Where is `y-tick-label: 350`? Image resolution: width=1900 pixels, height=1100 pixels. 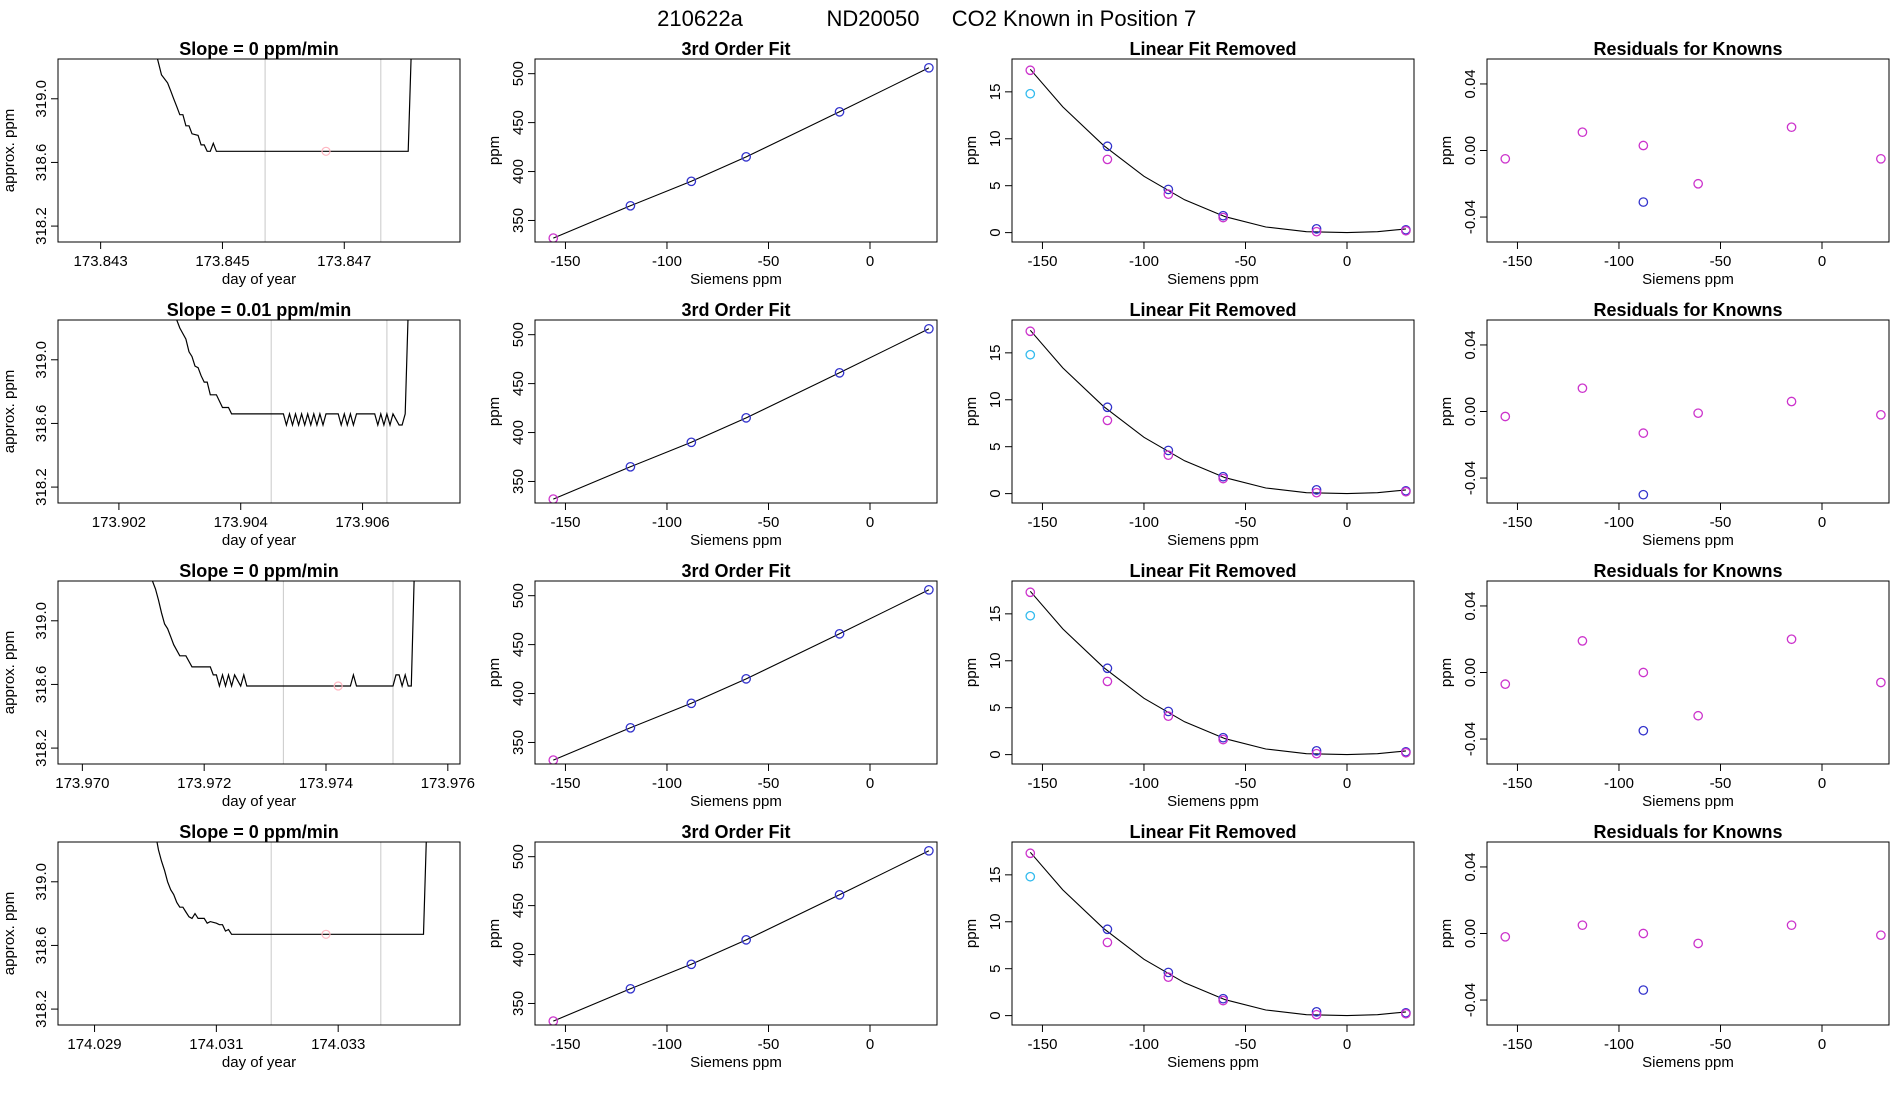 y-tick-label: 350 is located at coordinates (518, 1003).